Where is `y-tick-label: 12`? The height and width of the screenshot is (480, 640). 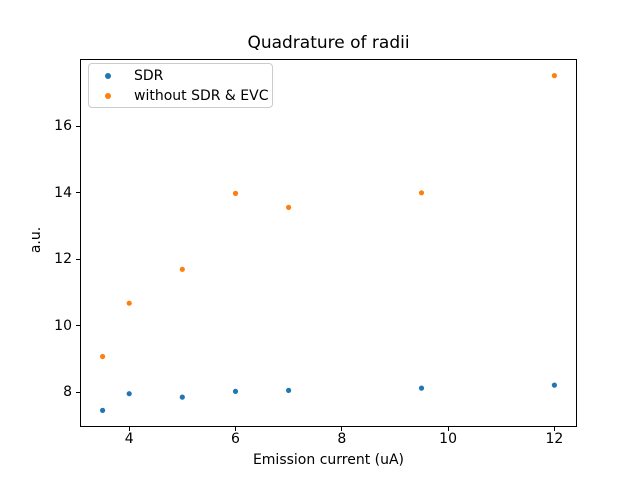
y-tick-label: 12 is located at coordinates (63, 259).